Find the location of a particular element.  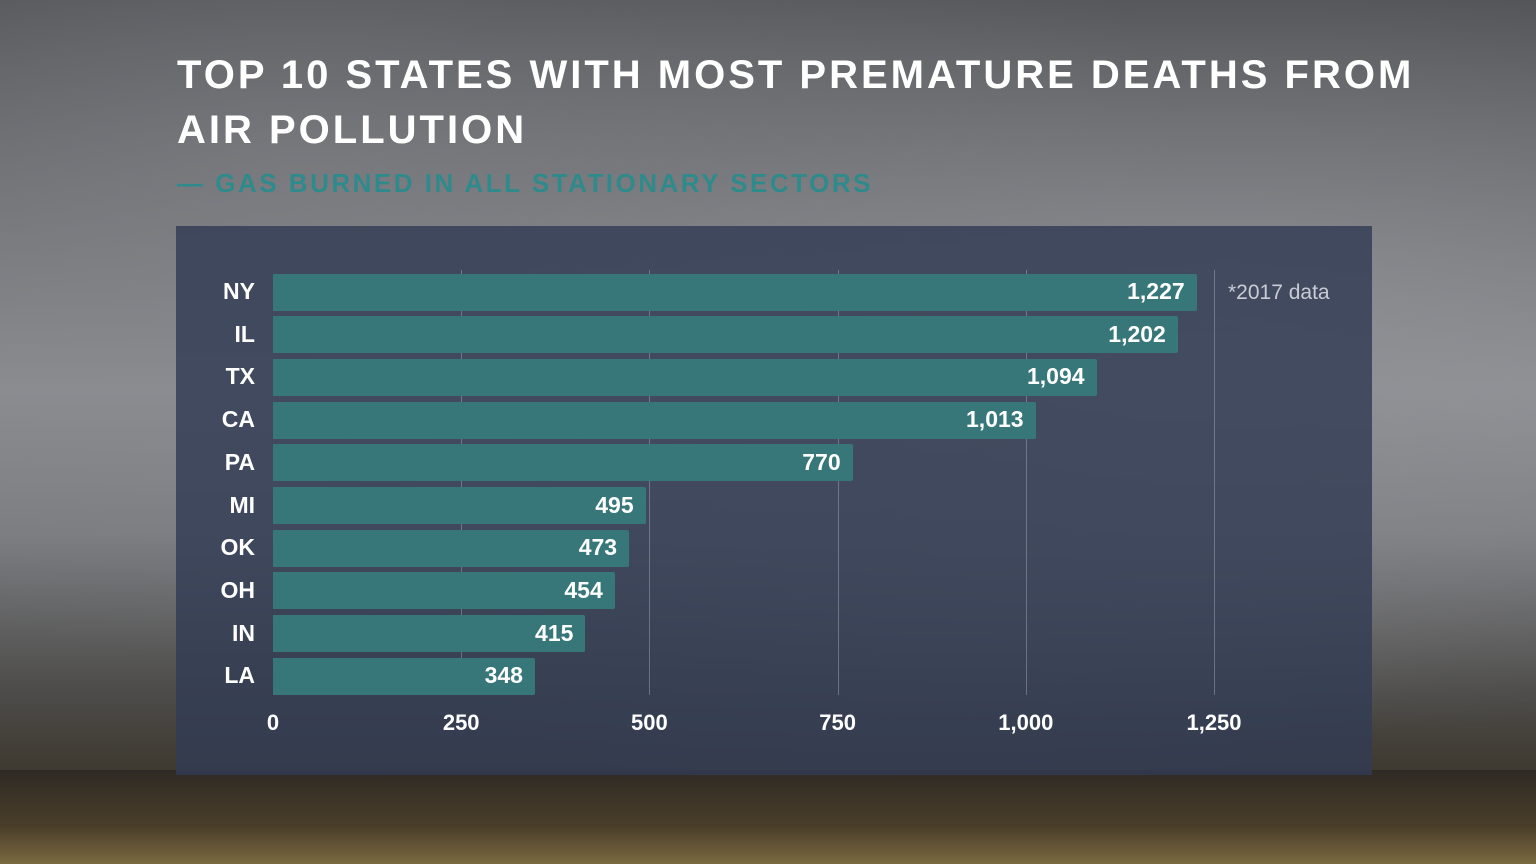

data-label: 495 is located at coordinates (614, 504).